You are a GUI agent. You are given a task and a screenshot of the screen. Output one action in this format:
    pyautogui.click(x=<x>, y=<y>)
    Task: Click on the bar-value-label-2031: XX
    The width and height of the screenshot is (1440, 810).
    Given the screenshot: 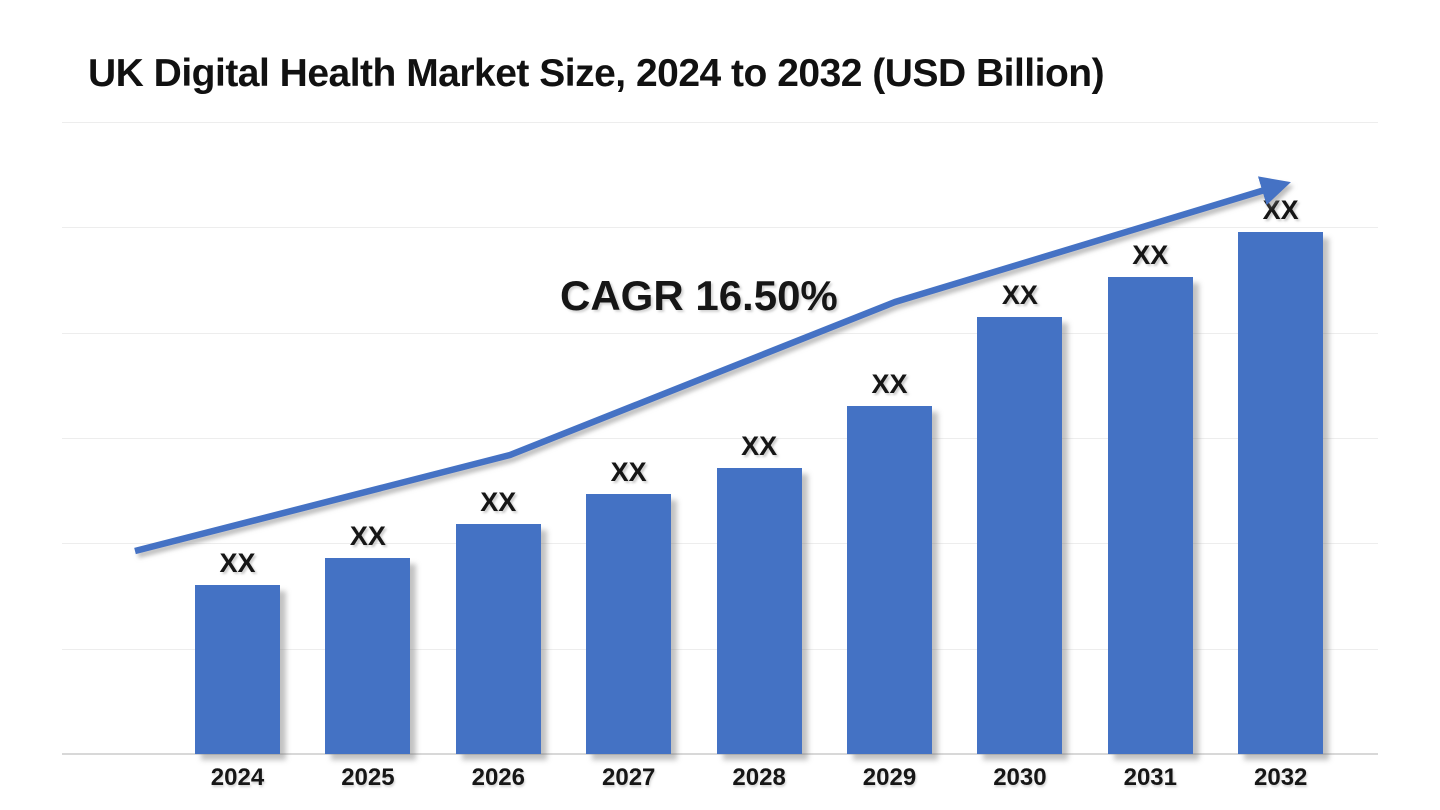 What is the action you would take?
    pyautogui.click(x=1150, y=255)
    